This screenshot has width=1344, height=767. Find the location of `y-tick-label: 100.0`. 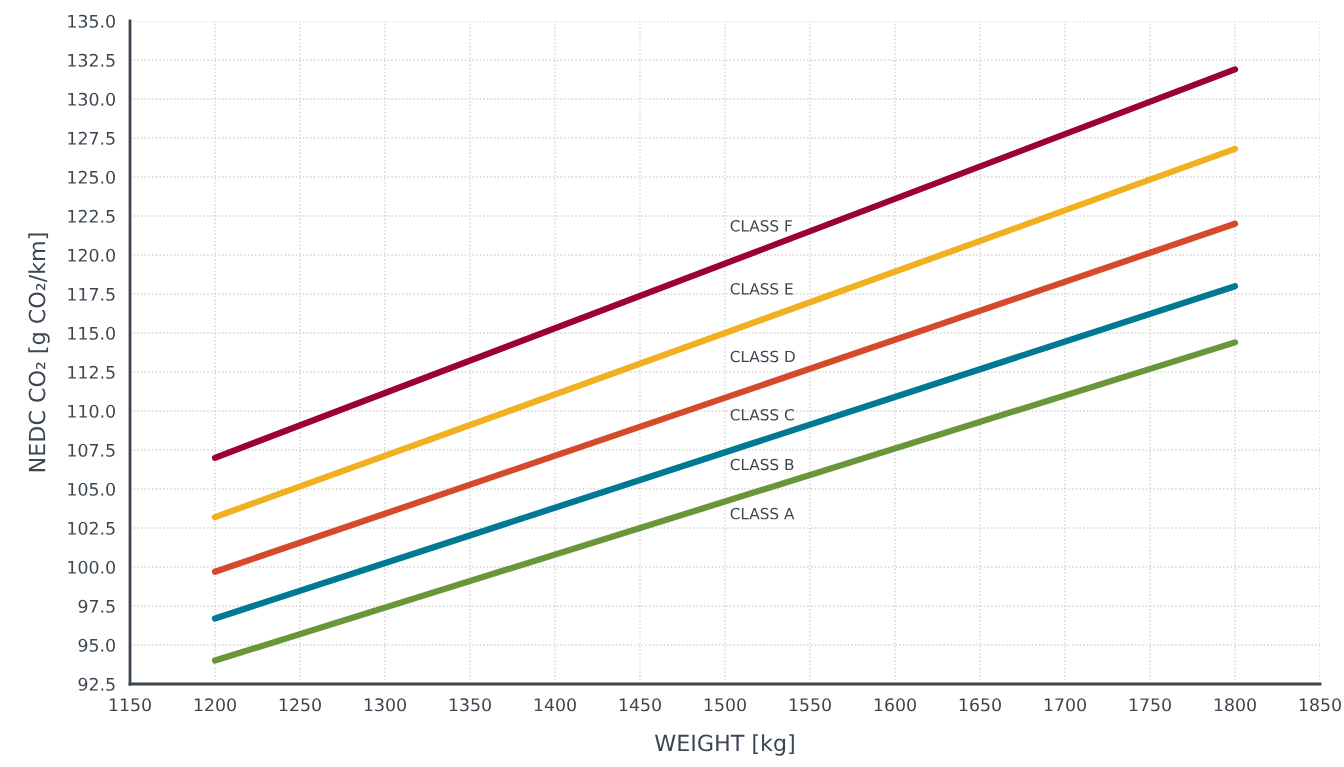

y-tick-label: 100.0 is located at coordinates (91, 567).